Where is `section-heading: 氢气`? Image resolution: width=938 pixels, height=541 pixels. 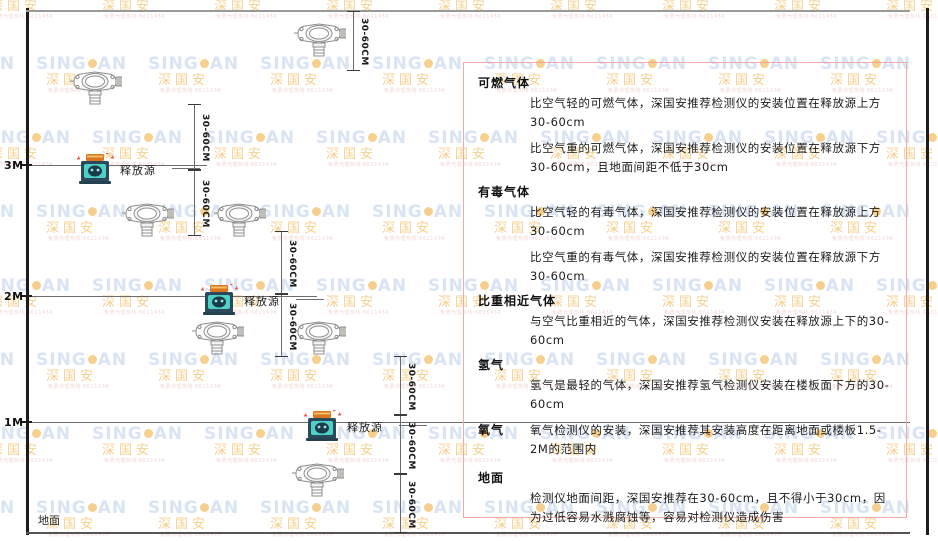 section-heading: 氢气 is located at coordinates (491, 365).